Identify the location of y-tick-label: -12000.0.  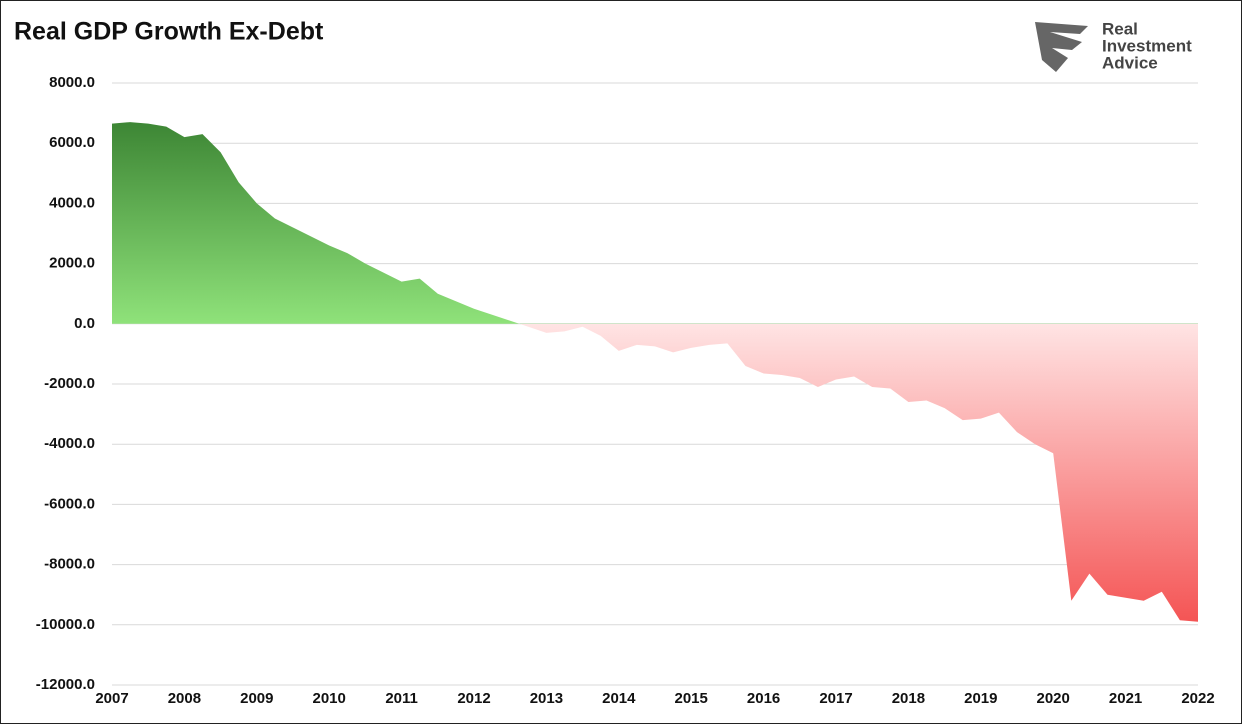
(65, 684).